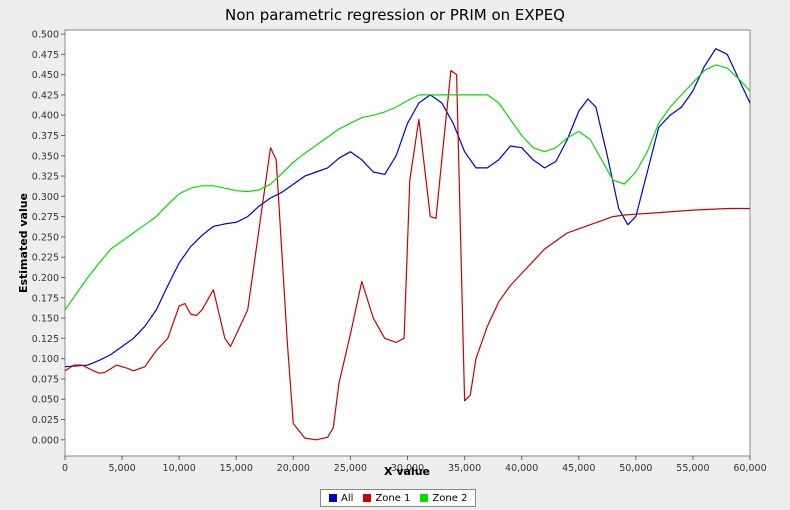 The image size is (790, 510). What do you see at coordinates (45, 177) in the screenshot?
I see `y-tick-label: 0.325` at bounding box center [45, 177].